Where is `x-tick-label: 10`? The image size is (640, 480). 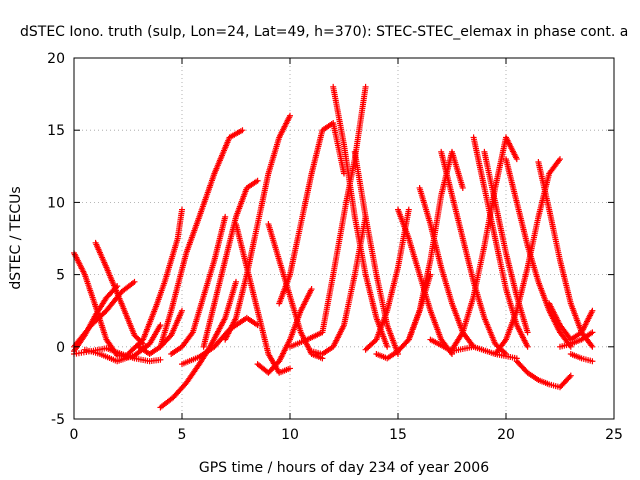 x-tick-label: 10 is located at coordinates (290, 435).